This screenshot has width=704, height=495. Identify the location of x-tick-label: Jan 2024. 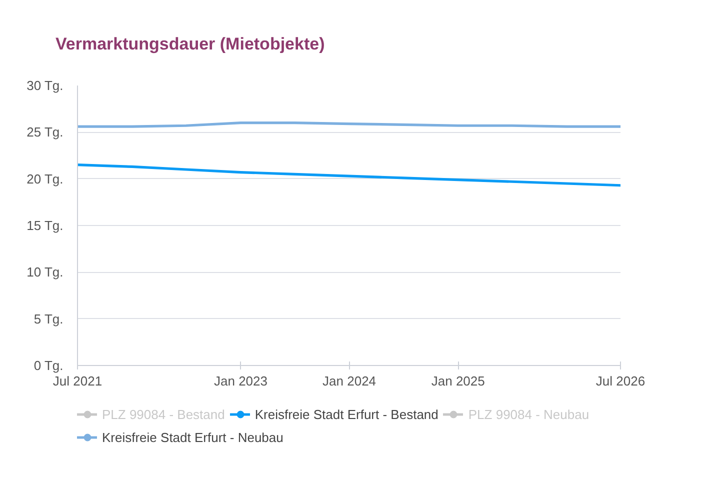
(349, 381).